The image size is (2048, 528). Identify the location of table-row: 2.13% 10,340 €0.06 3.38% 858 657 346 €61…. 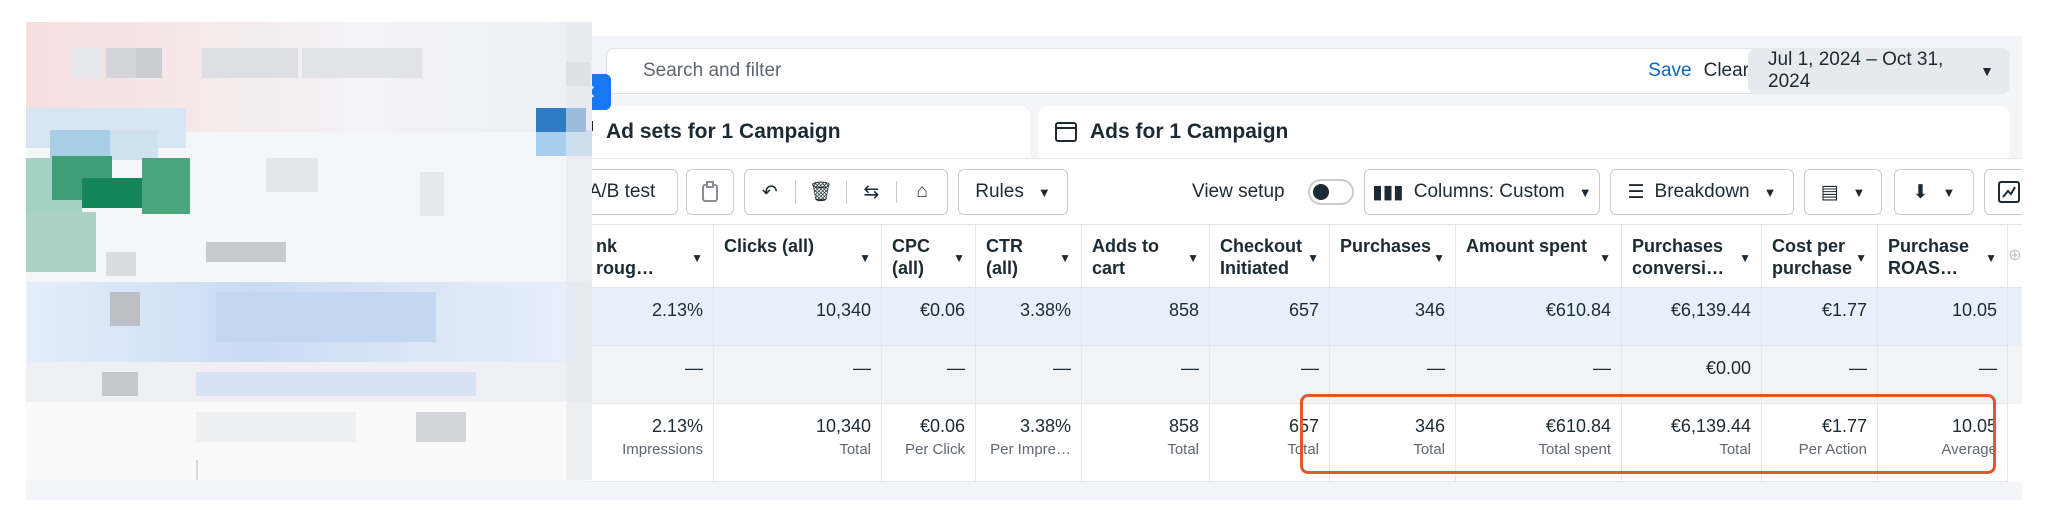
(1304, 317).